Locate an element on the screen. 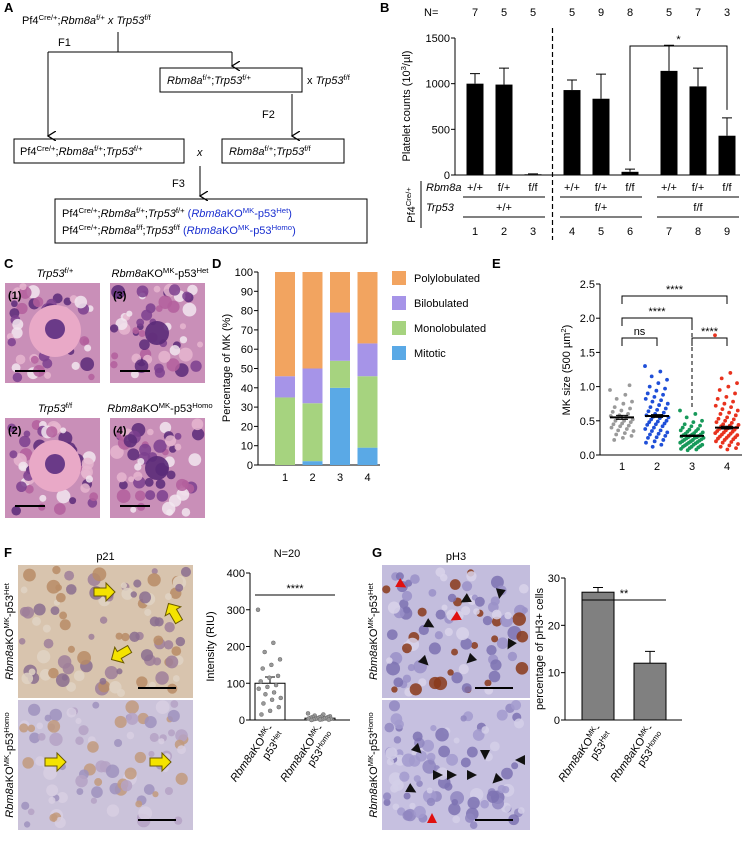  text-part: Platelet counts (10 is located at coordinates (407, 115).